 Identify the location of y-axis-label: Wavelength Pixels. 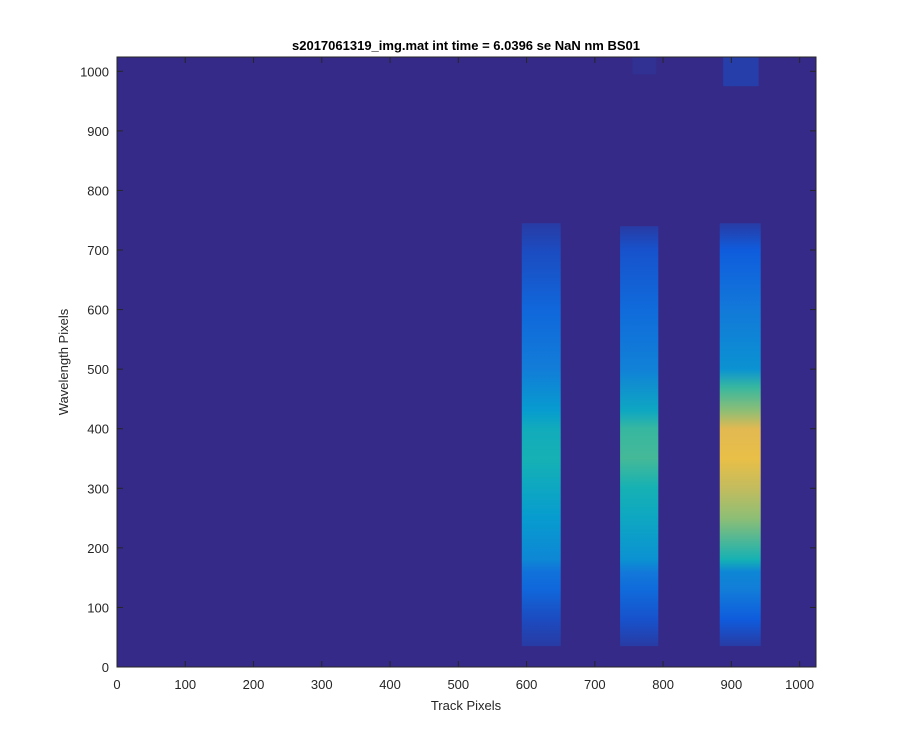
(63, 361).